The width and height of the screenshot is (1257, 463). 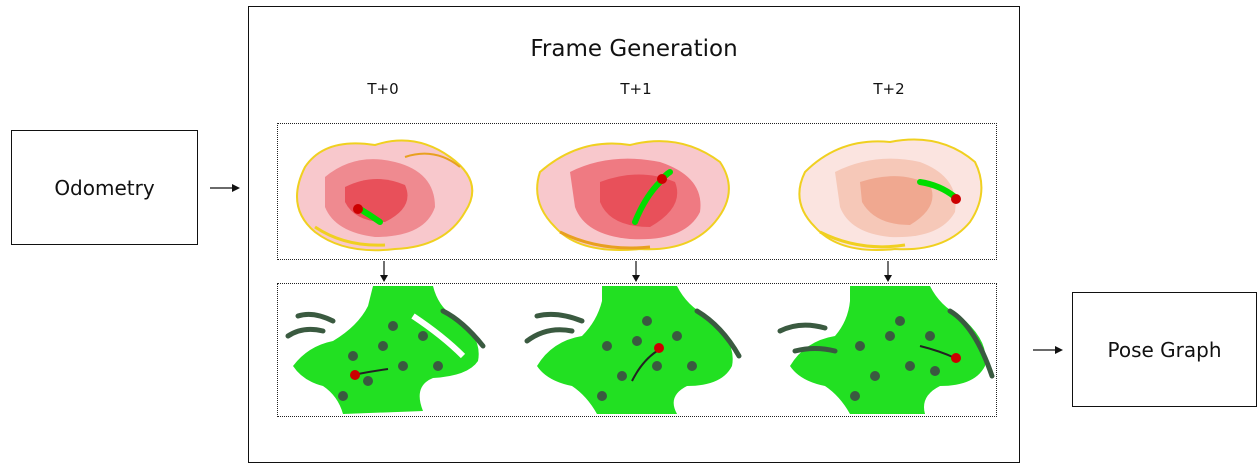 I want to click on frame-generation-title: Frame Generation, so click(x=634, y=49).